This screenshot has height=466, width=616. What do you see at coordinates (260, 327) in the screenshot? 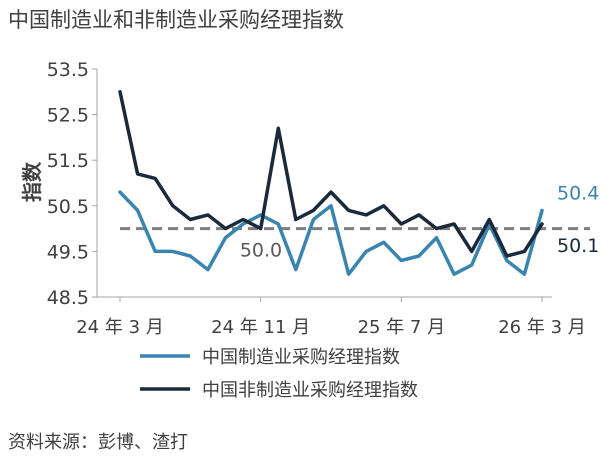
I see `x-tick-label: 24 年 11 月` at bounding box center [260, 327].